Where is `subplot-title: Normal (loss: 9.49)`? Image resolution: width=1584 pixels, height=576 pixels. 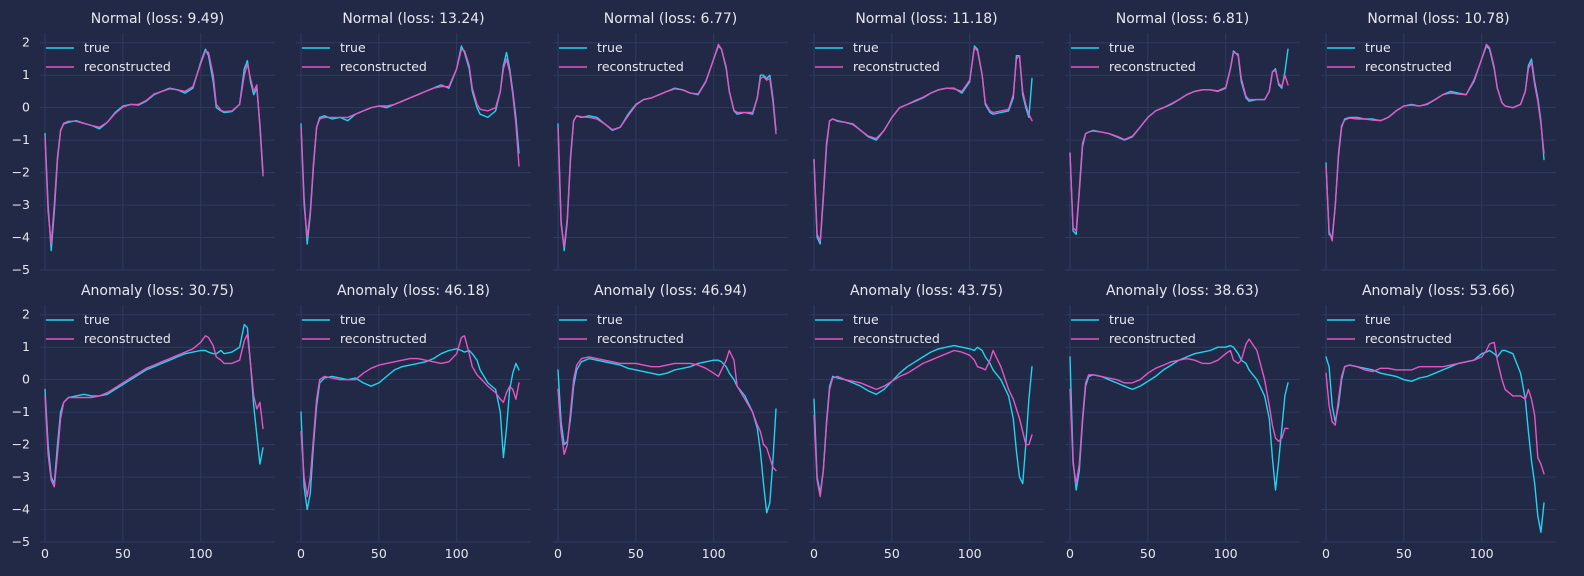
subplot-title: Normal (loss: 9.49) is located at coordinates (157, 19).